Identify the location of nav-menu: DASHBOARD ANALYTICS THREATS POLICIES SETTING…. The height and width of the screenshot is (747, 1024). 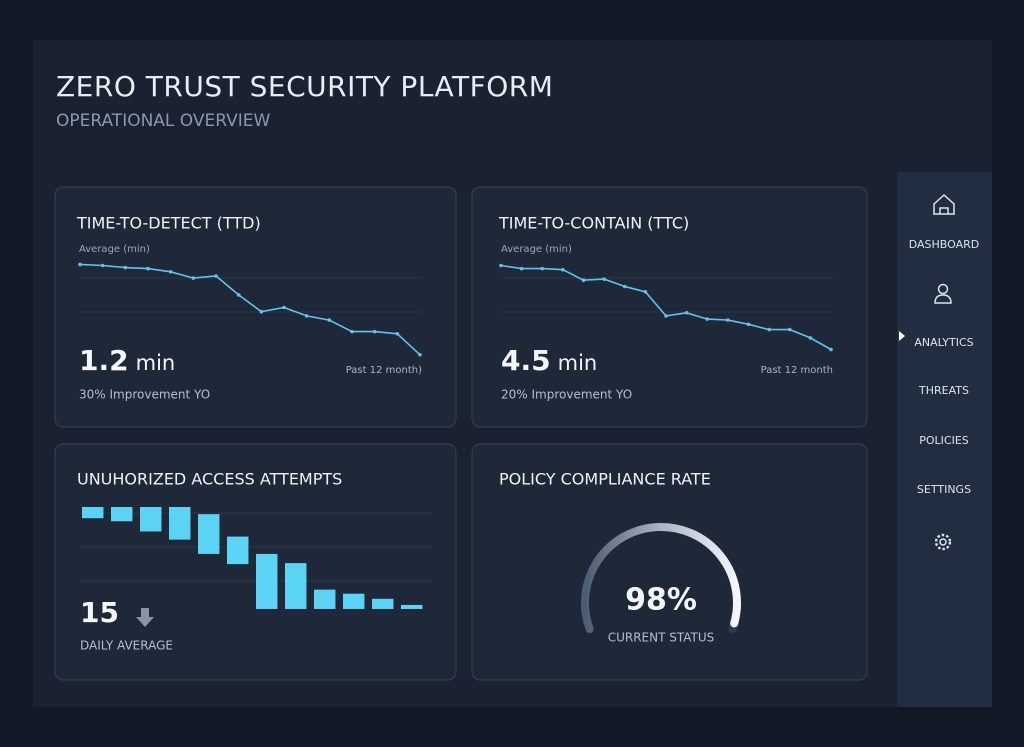
(939, 367).